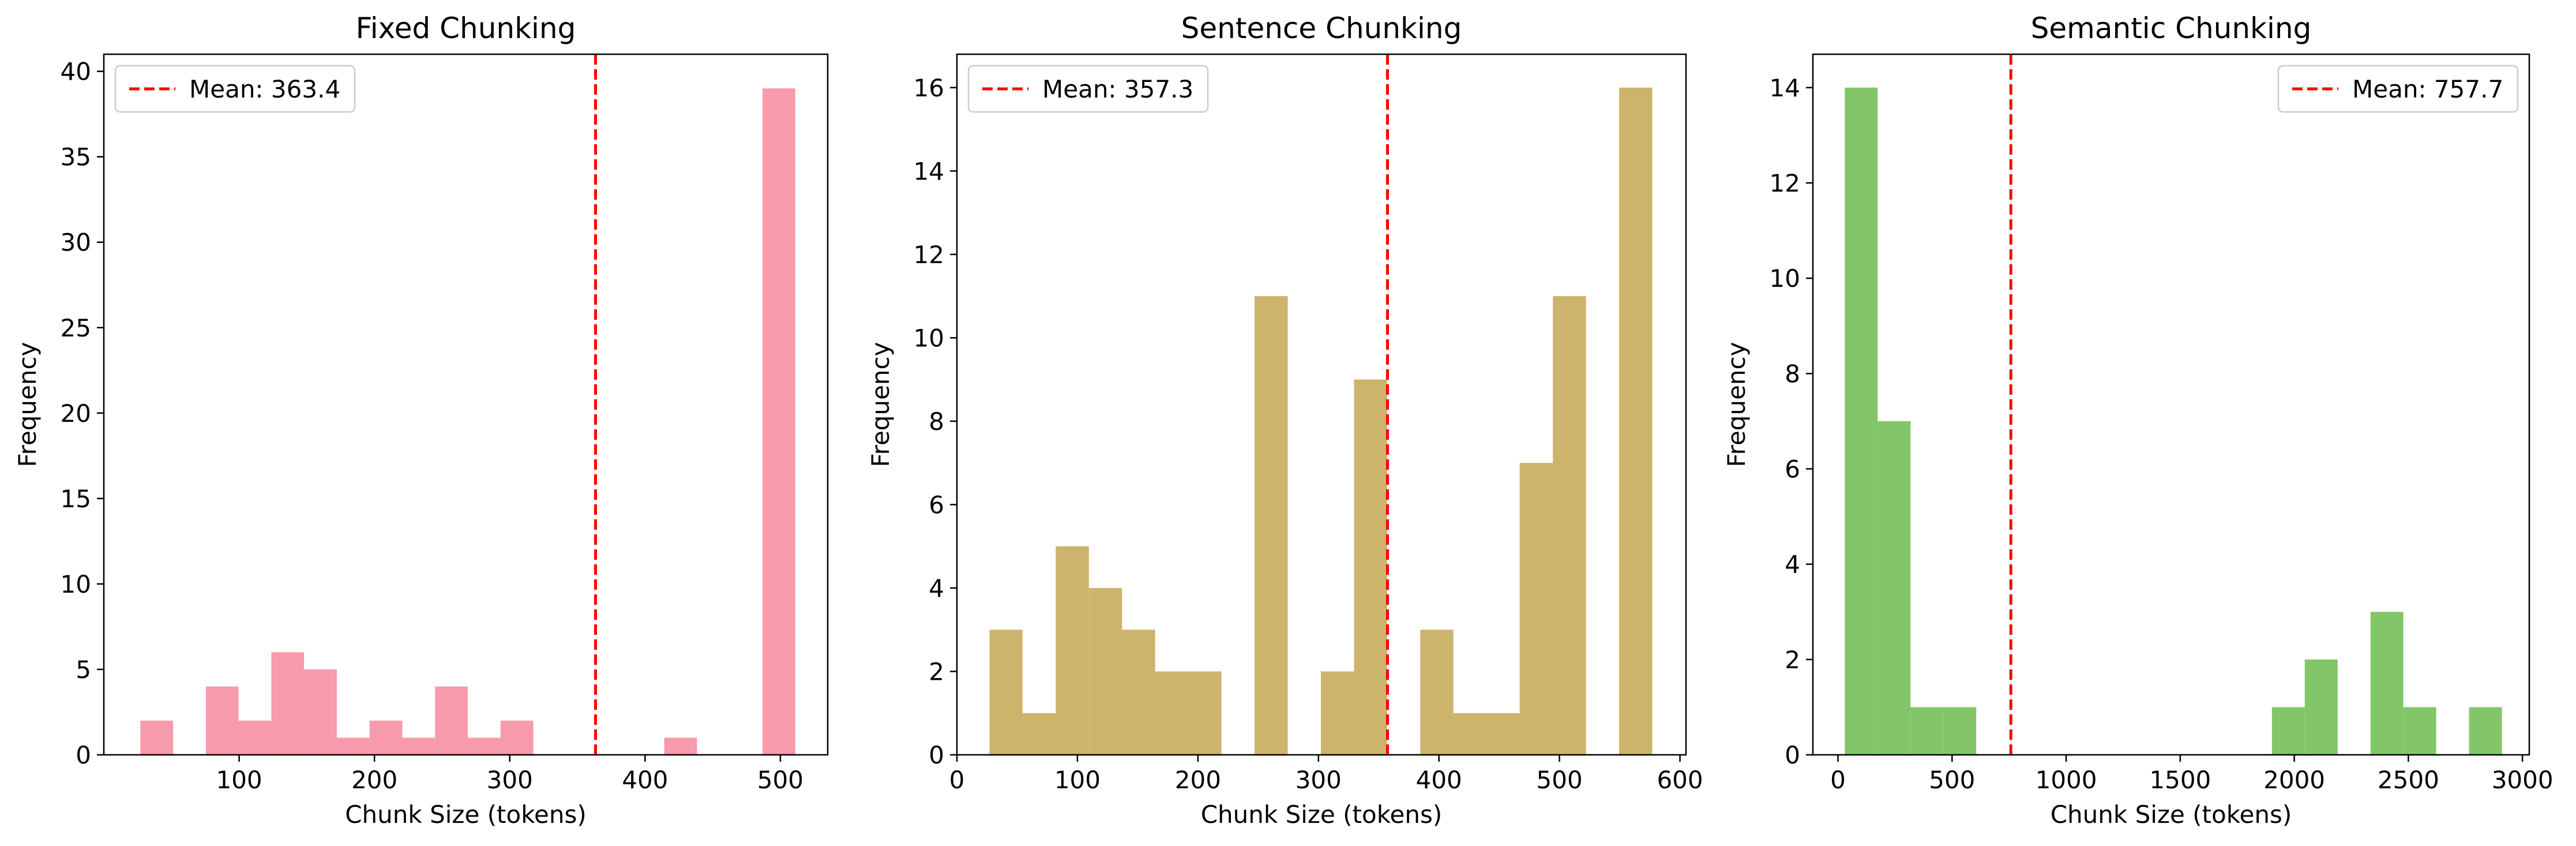 This screenshot has height=846, width=2576. Describe the element at coordinates (2427, 89) in the screenshot. I see `legend-label: Mean: 757.7` at that location.